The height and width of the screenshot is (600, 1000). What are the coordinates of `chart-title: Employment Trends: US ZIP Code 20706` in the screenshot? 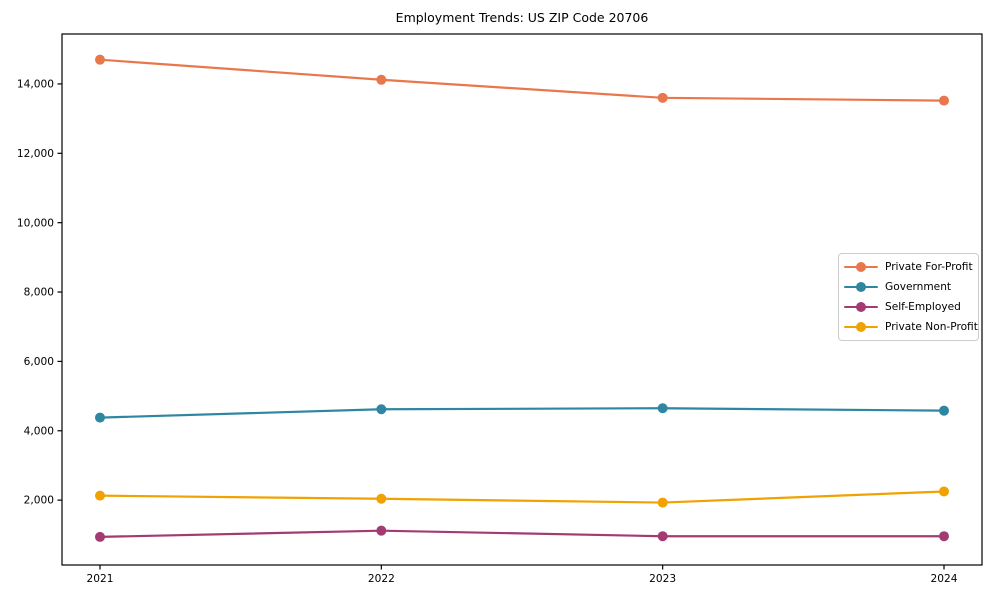 It's located at (522, 17).